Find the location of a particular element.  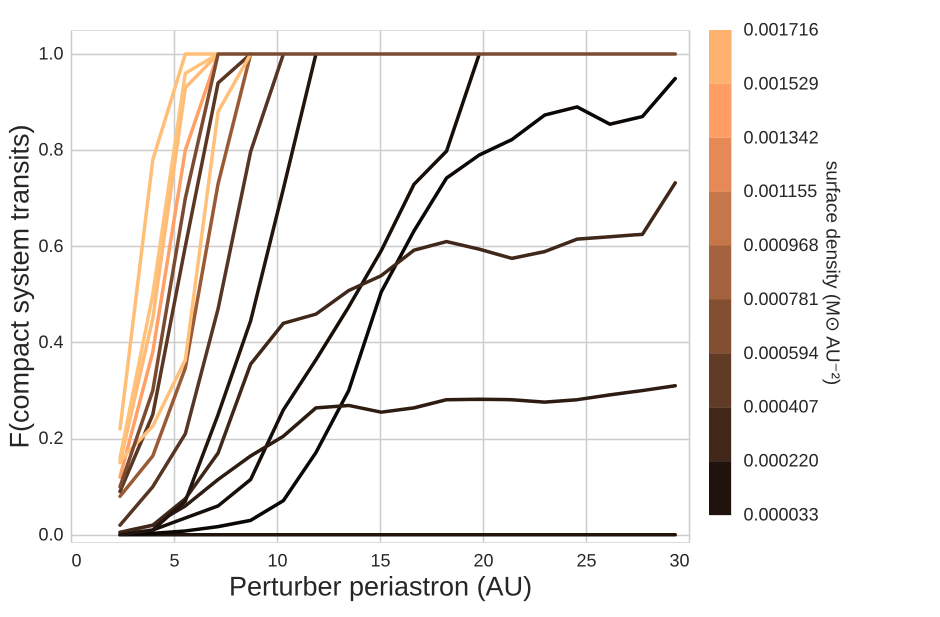

x-axis-title: Perturber periastron (AU) is located at coordinates (380, 587).